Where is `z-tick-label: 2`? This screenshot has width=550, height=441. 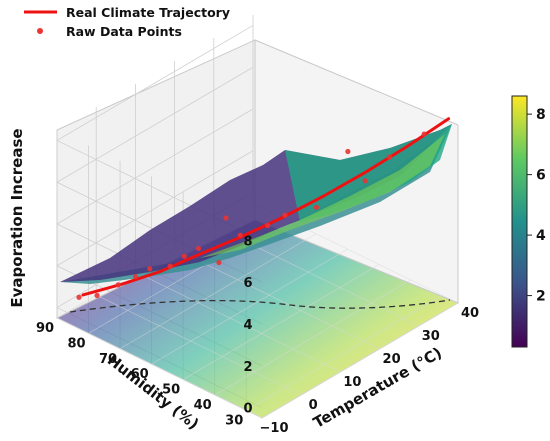 z-tick-label: 2 is located at coordinates (247, 367).